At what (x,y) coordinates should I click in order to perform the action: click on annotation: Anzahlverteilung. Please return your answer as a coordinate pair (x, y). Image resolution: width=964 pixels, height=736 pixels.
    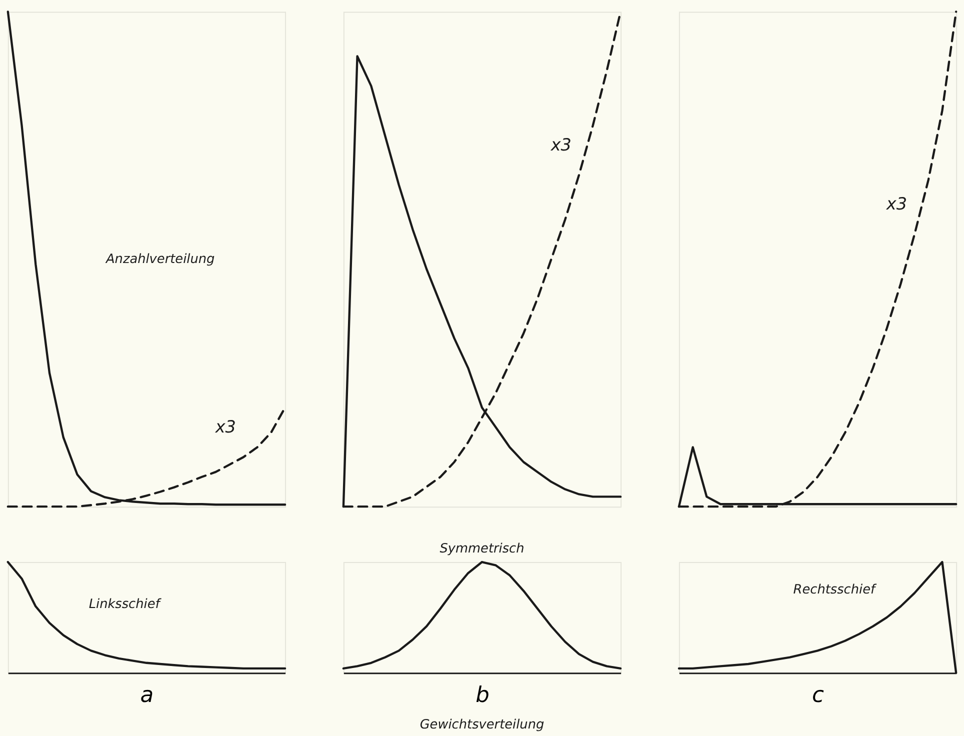
    Looking at the image, I should click on (160, 260).